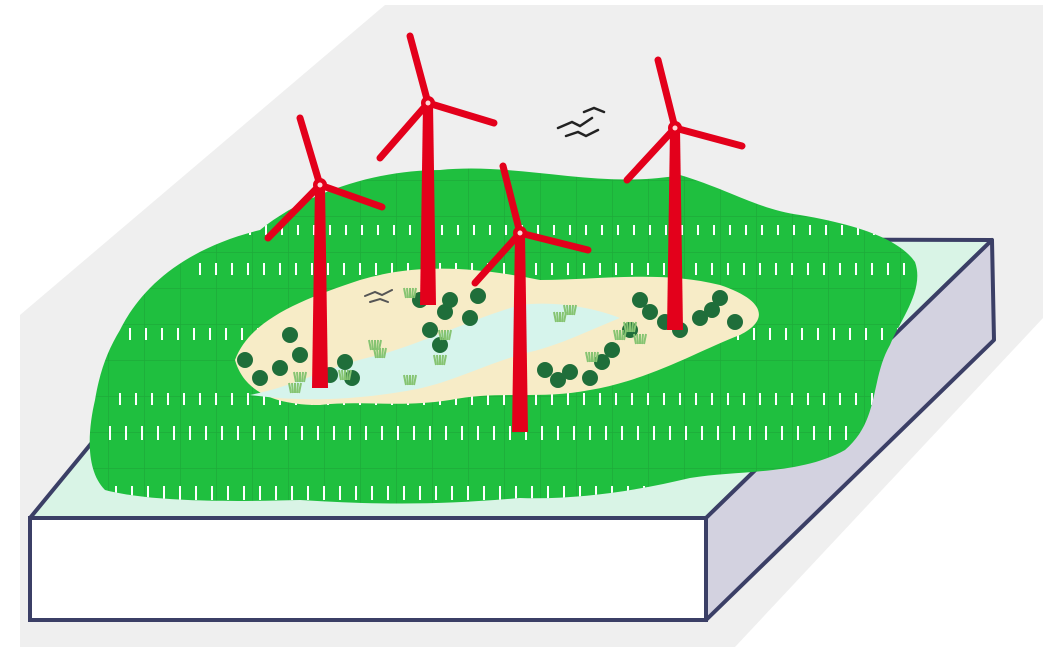  What do you see at coordinates (368, 569) in the screenshot?
I see `block-front-face` at bounding box center [368, 569].